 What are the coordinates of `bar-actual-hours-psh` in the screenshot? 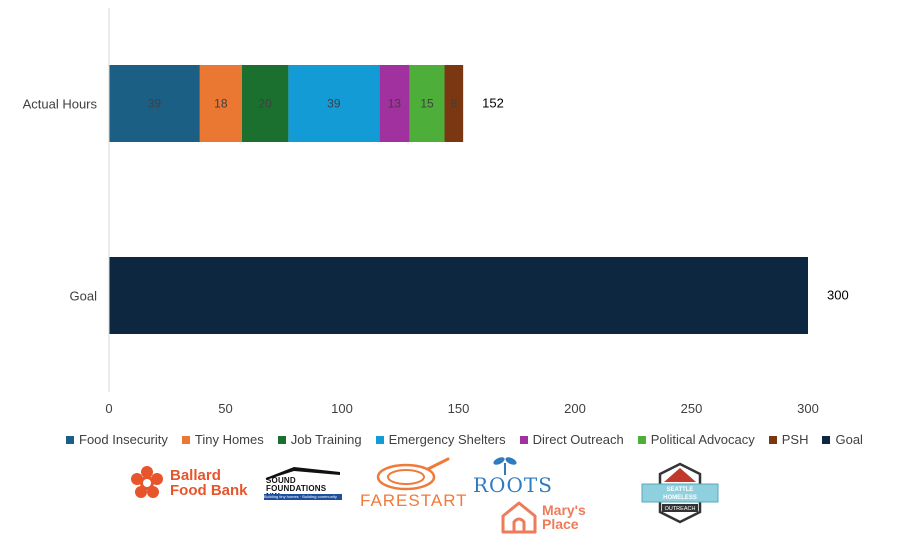 It's located at (454, 103).